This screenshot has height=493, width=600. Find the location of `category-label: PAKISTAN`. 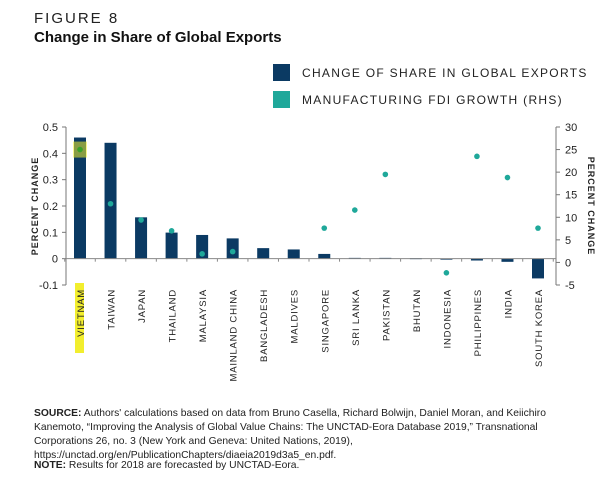

category-label: PAKISTAN is located at coordinates (386, 315).